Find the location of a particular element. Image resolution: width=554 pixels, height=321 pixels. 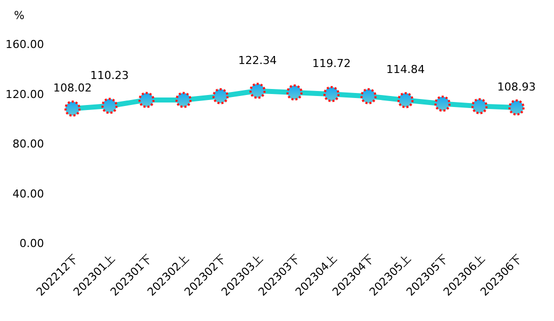

data-label: 119.72 is located at coordinates (331, 63).